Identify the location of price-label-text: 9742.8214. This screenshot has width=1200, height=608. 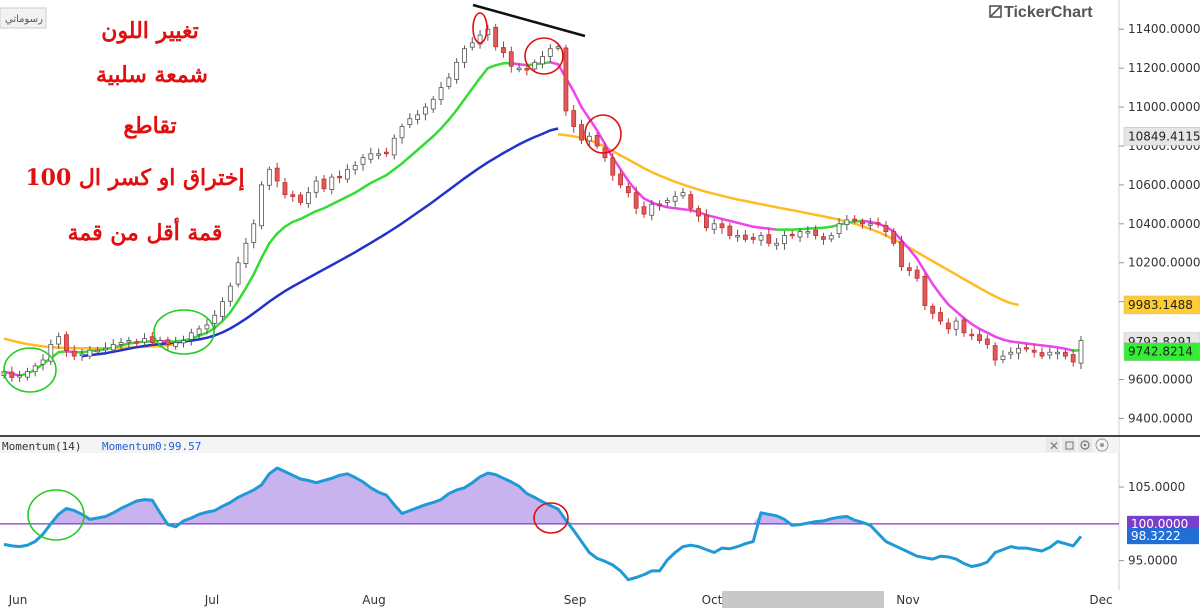
(1160, 352).